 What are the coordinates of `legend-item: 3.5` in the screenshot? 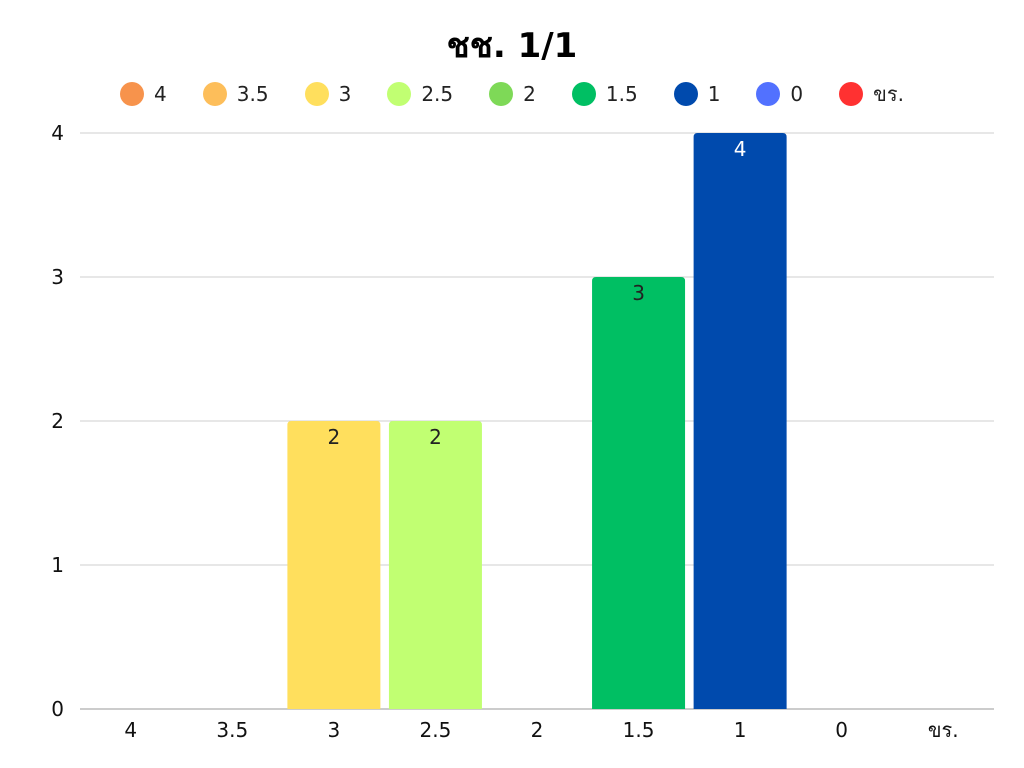 It's located at (235, 94).